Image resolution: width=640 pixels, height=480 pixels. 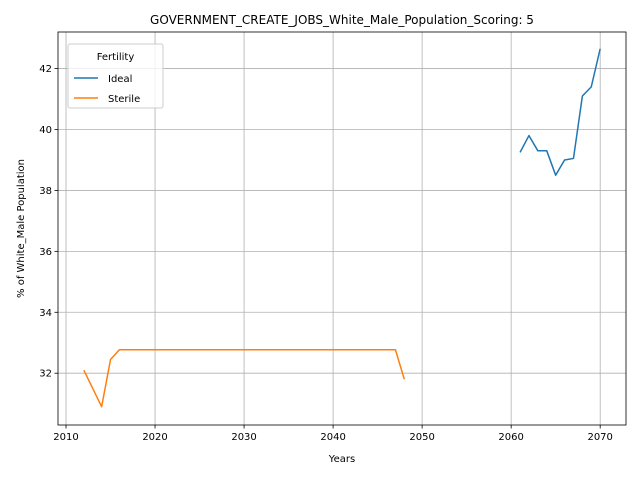 I want to click on y-tick-label: 38, so click(x=45, y=191).